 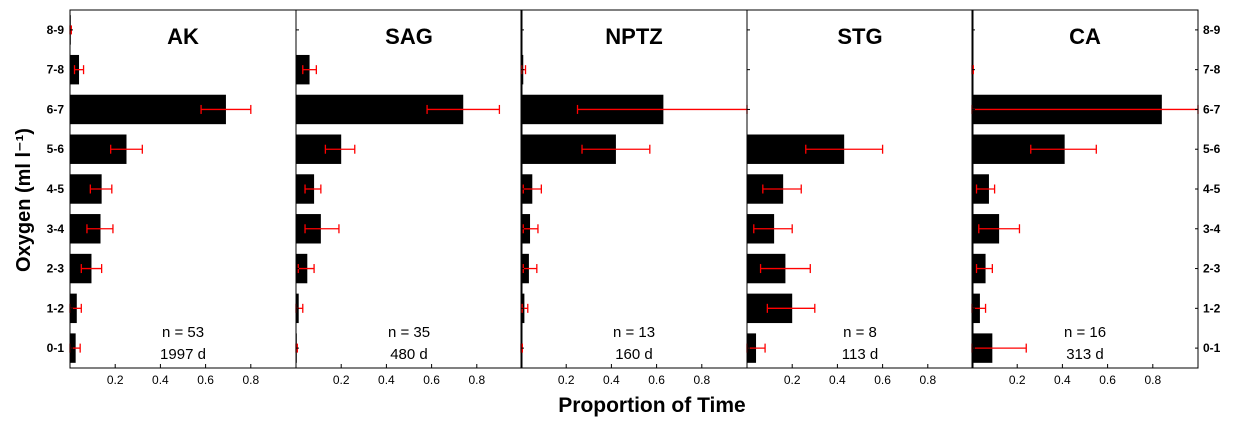 I want to click on panel-n-label: n = 16, so click(x=1085, y=332).